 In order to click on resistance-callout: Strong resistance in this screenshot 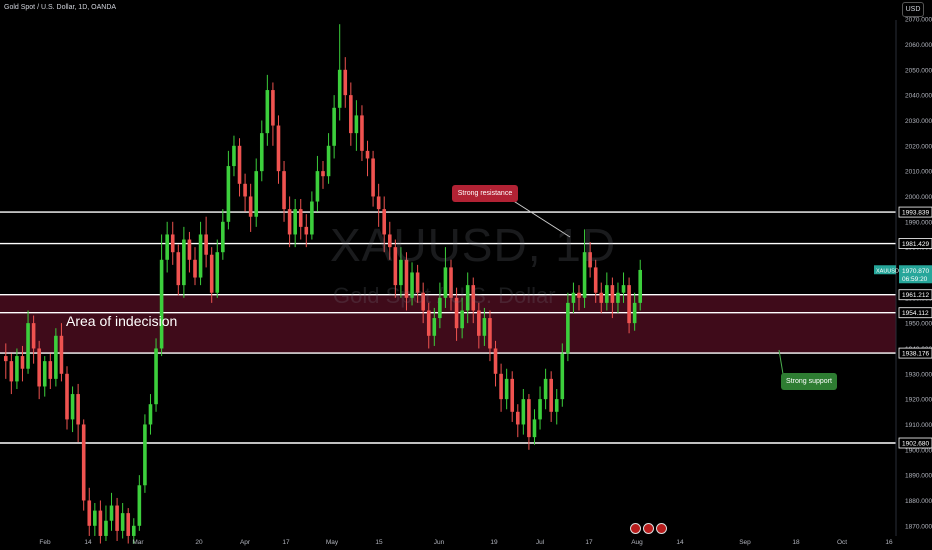, I will do `click(485, 193)`.